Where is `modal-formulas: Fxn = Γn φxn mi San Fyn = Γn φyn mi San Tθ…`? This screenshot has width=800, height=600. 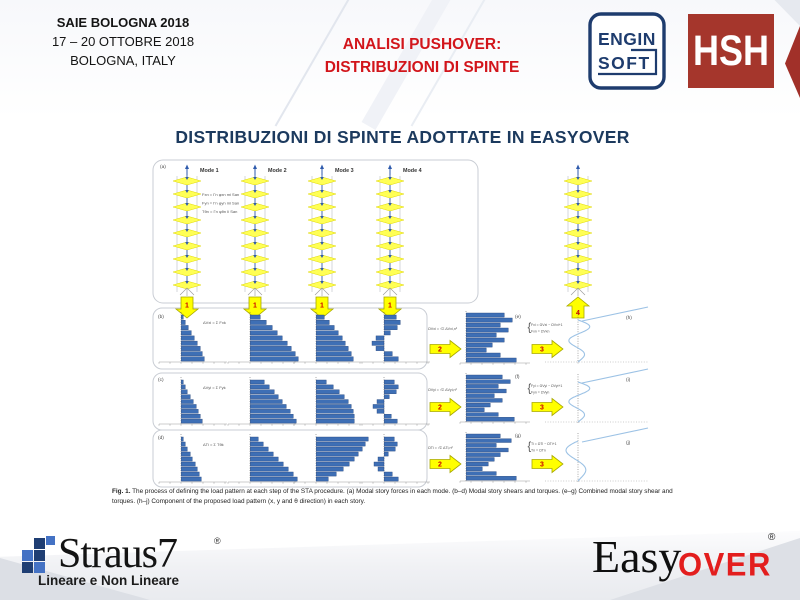
modal-formulas: Fxn = Γn φxn mi San Fyn = Γn φyn mi San Tθ… is located at coordinates (220, 203).